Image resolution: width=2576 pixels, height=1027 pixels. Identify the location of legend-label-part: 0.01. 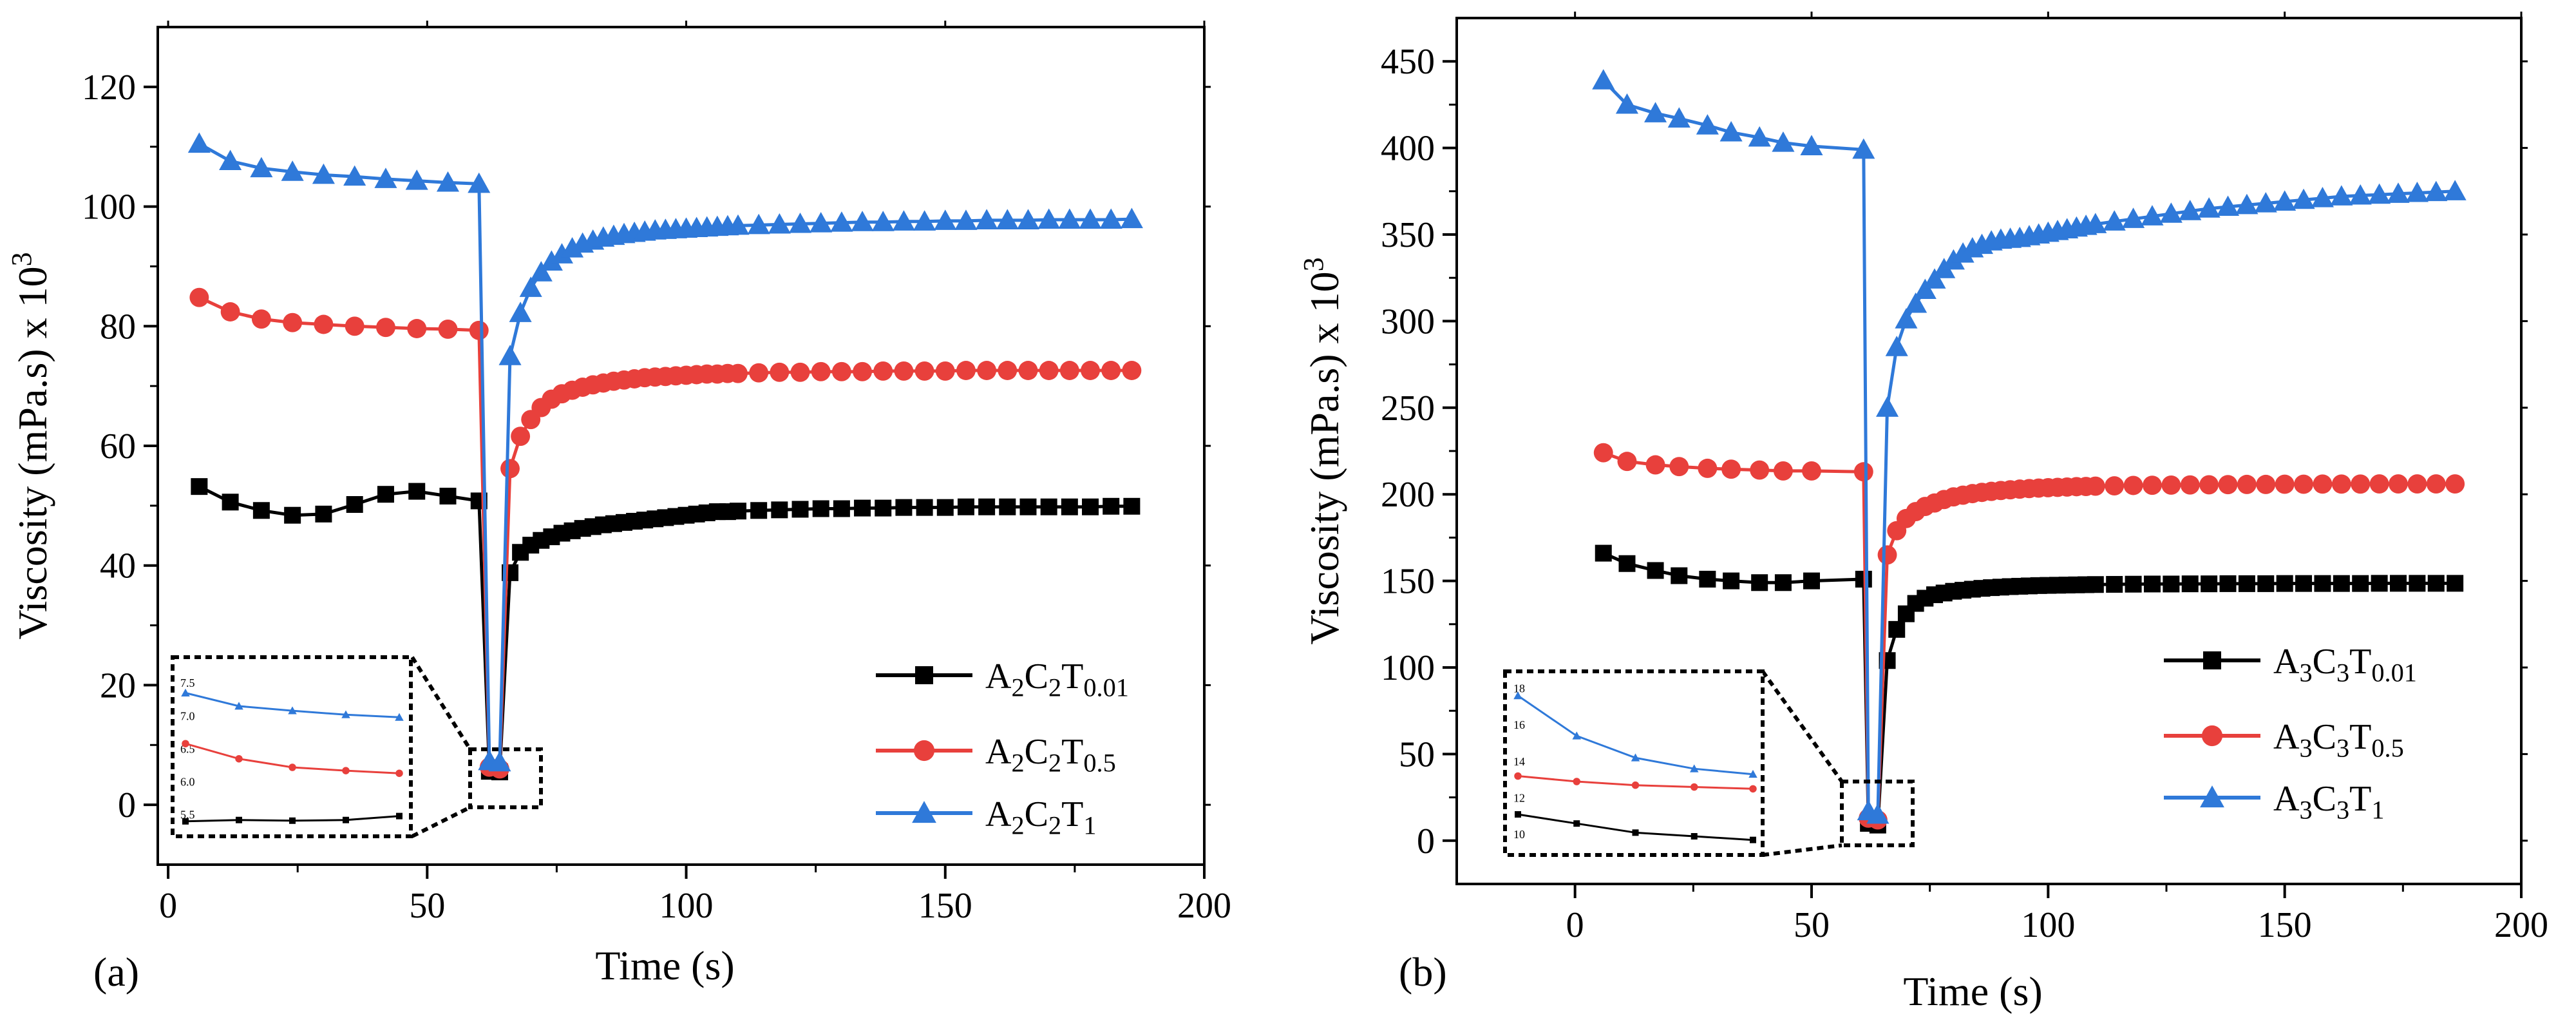
(1106, 687).